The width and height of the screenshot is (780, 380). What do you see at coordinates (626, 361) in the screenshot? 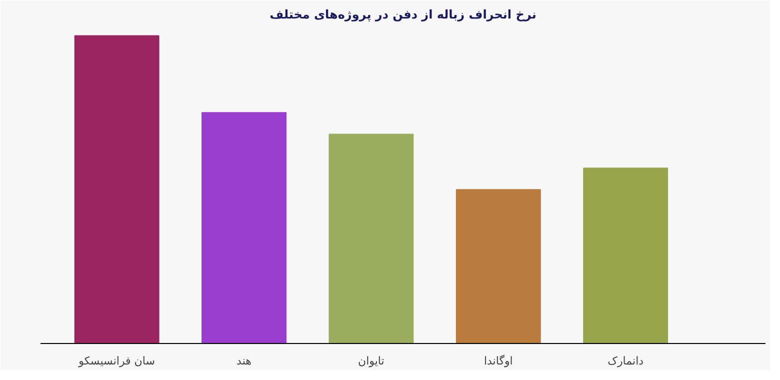
I see `x-tick-label: دانمارک` at bounding box center [626, 361].